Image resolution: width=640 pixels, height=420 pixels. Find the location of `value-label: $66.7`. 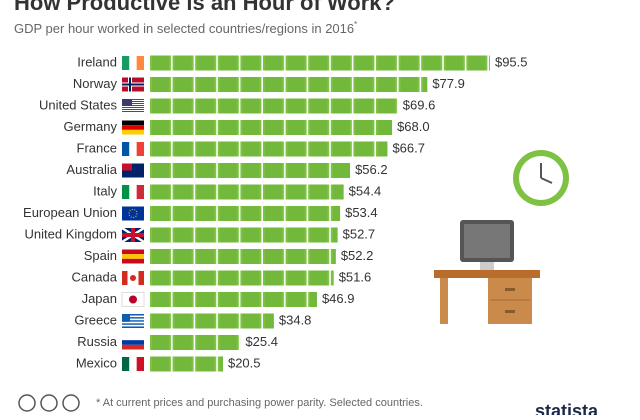

value-label: $66.7 is located at coordinates (408, 147).